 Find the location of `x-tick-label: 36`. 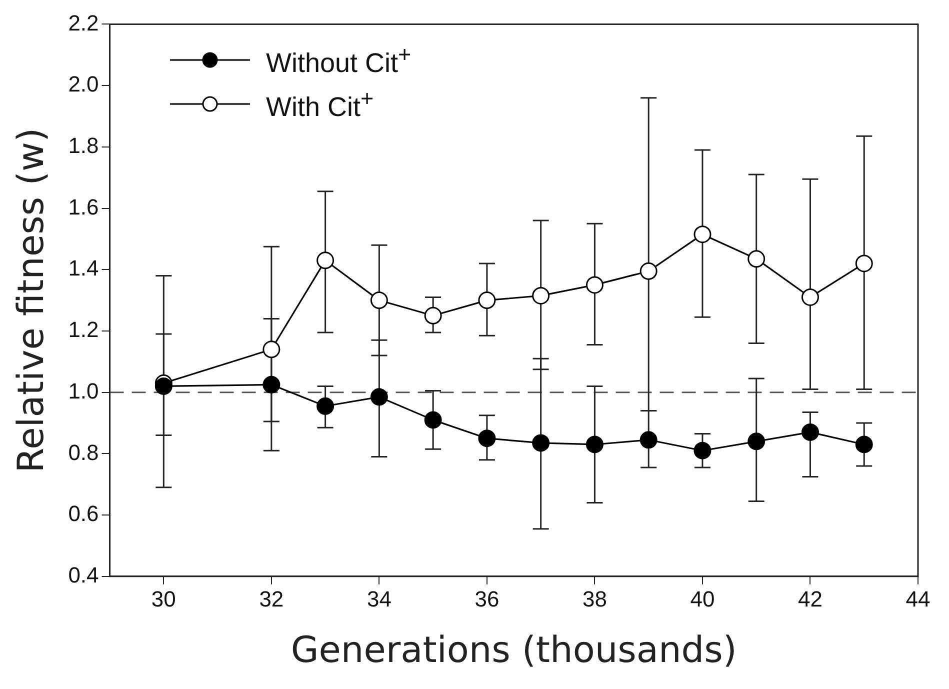

x-tick-label: 36 is located at coordinates (487, 599).